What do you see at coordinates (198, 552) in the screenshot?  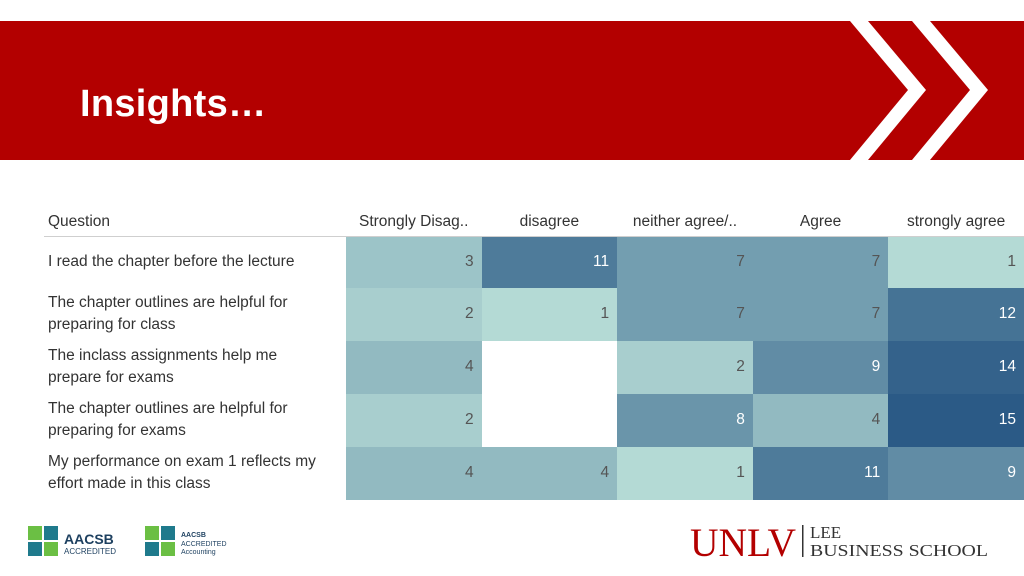 I see `accounting-text: Accounting` at bounding box center [198, 552].